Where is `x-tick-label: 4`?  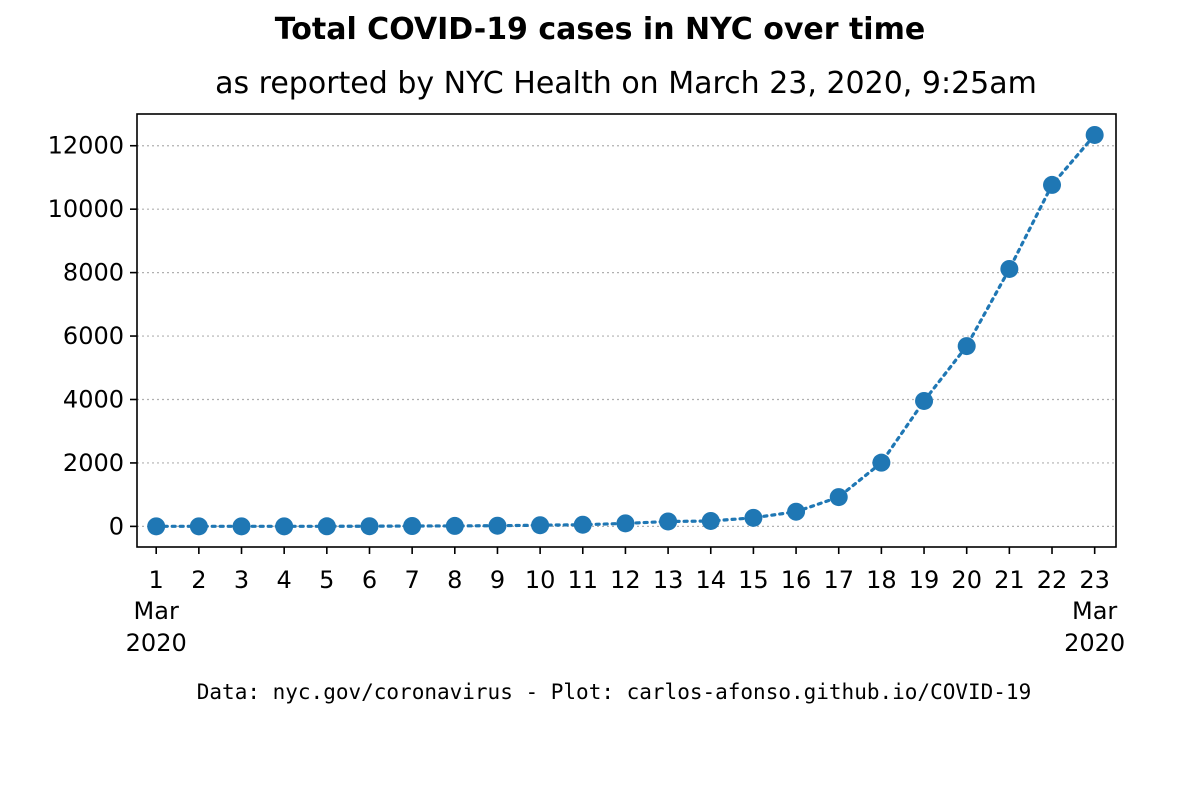 x-tick-label: 4 is located at coordinates (284, 580).